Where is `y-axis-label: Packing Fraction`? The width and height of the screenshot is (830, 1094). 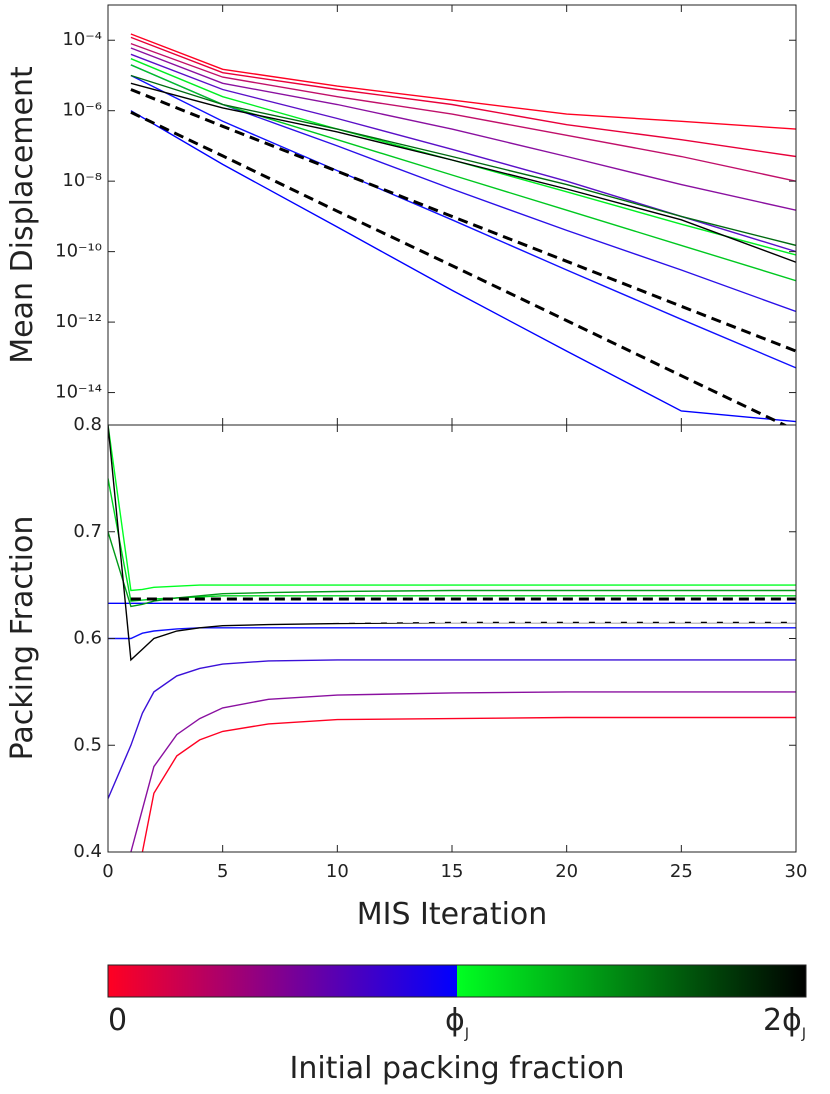
y-axis-label: Packing Fraction is located at coordinates (22, 638).